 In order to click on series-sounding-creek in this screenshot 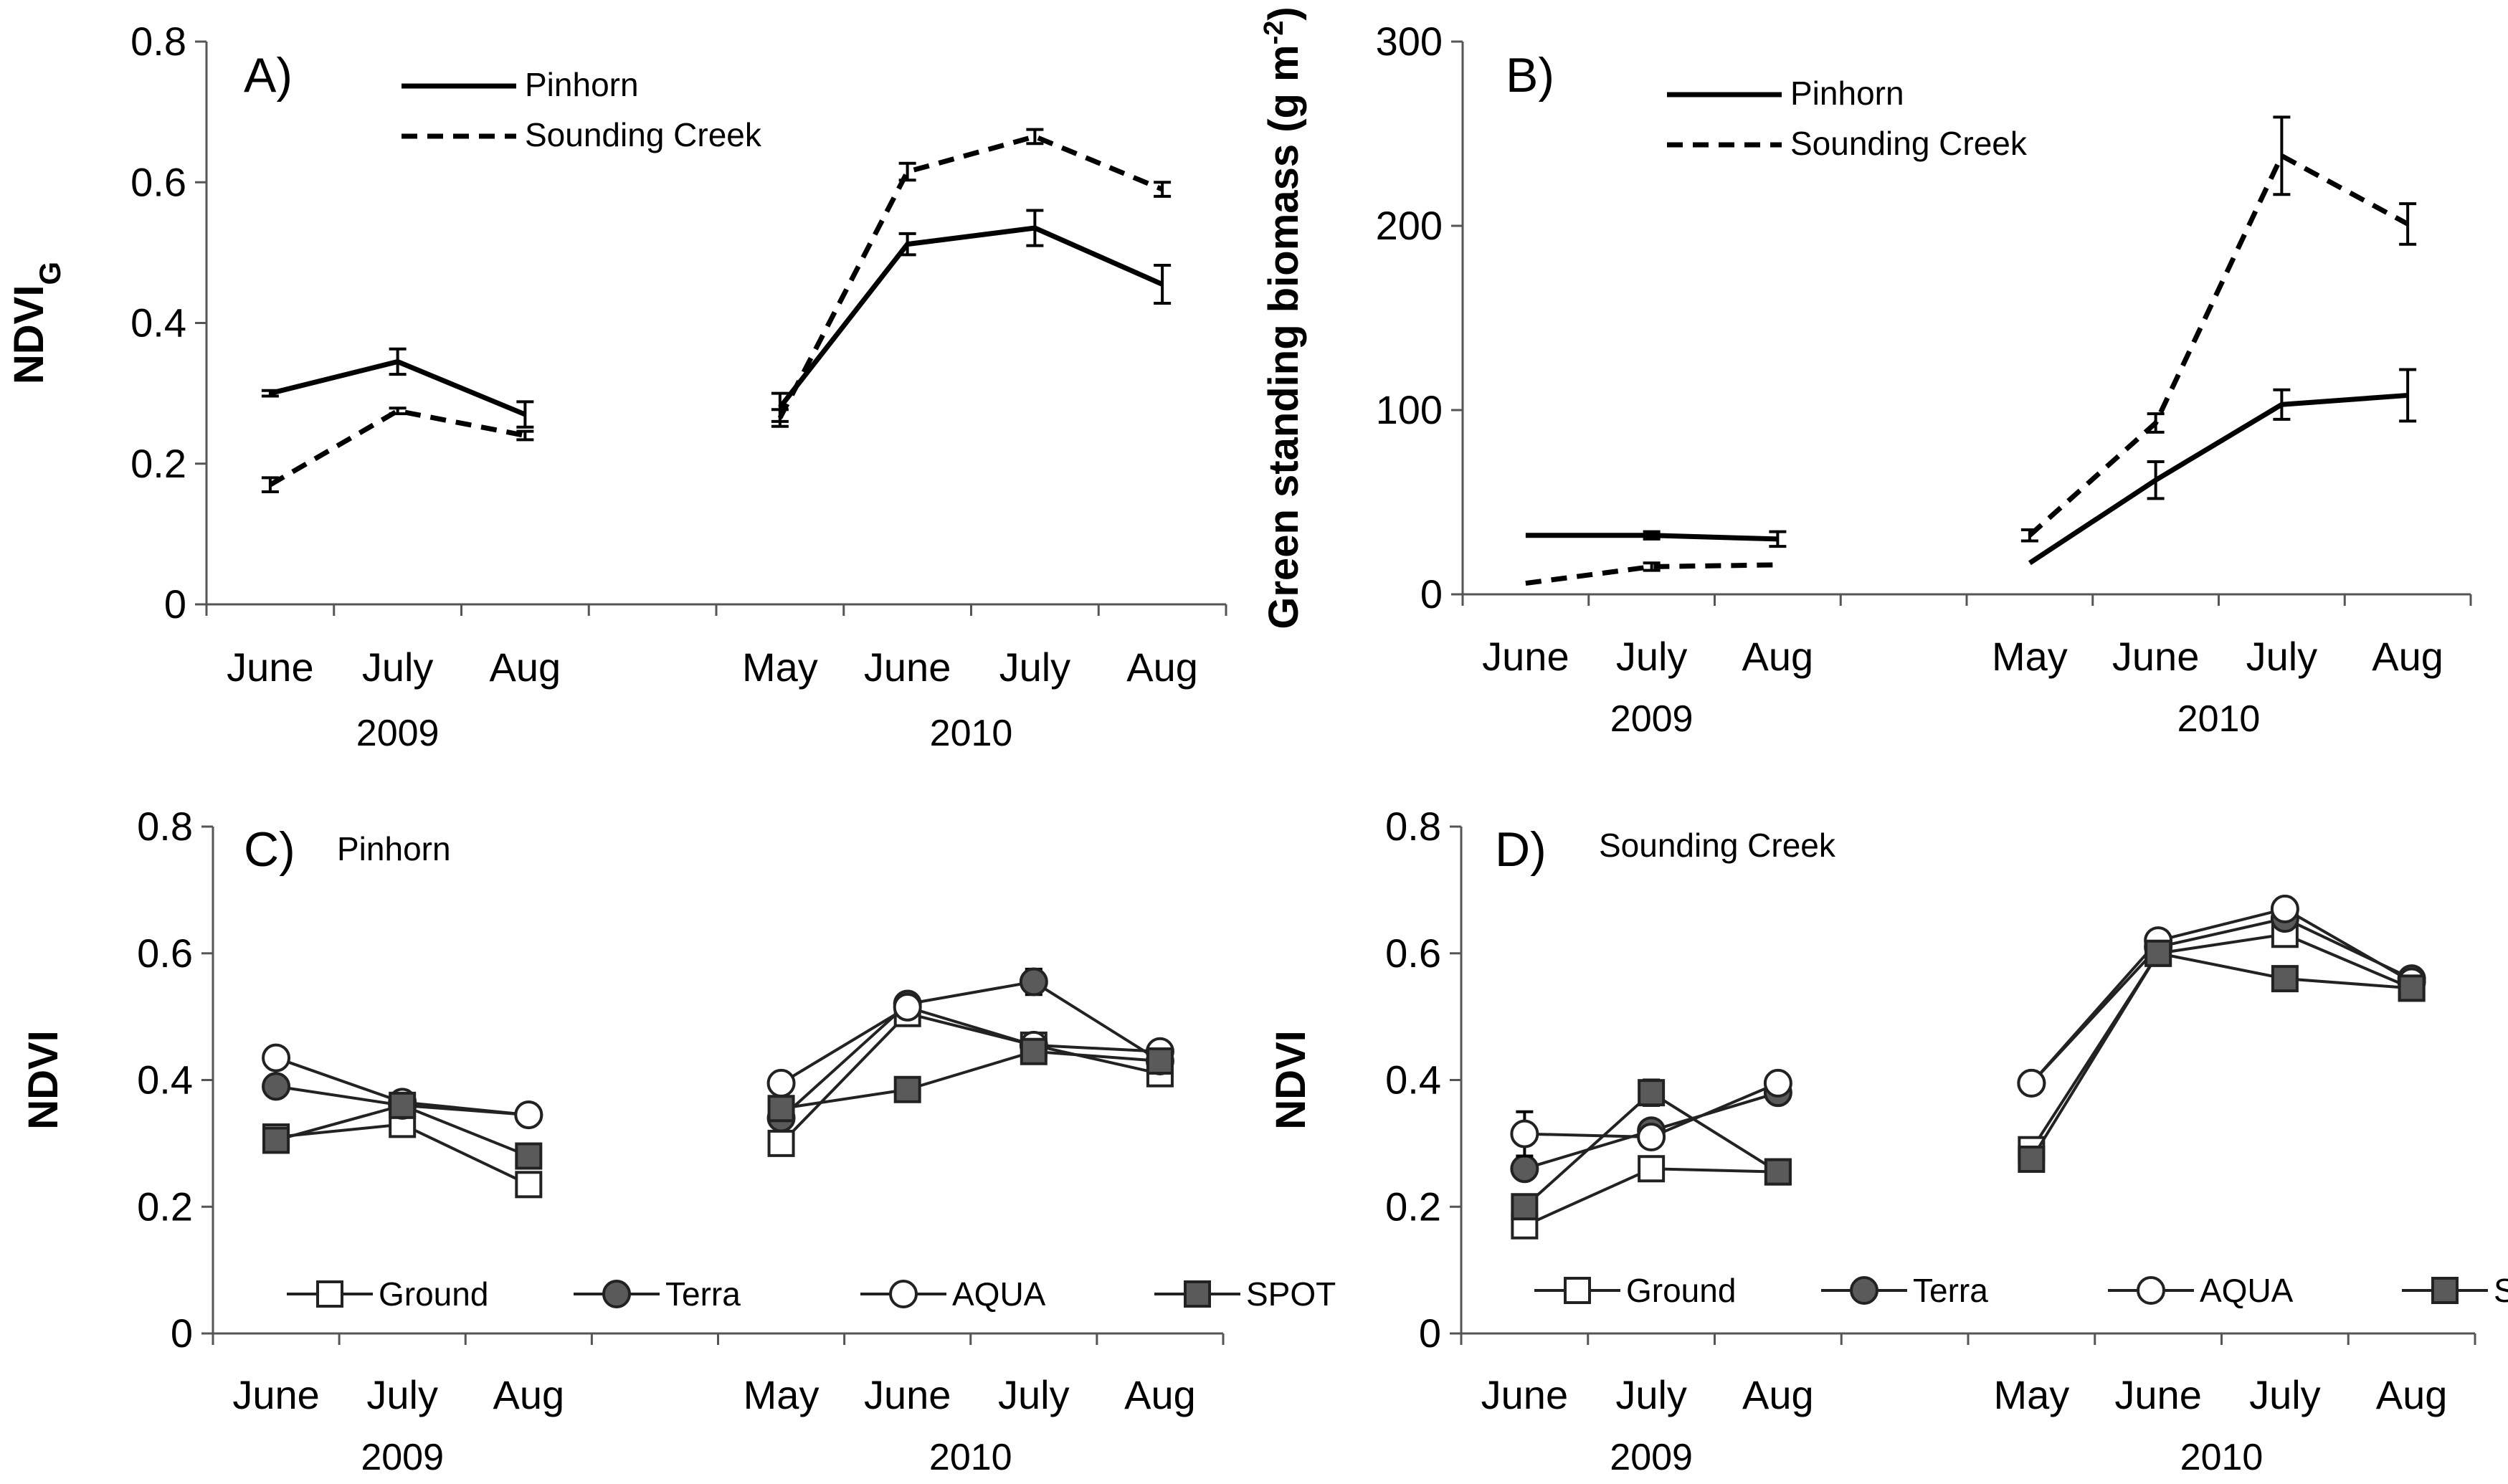, I will do `click(1971, 351)`.